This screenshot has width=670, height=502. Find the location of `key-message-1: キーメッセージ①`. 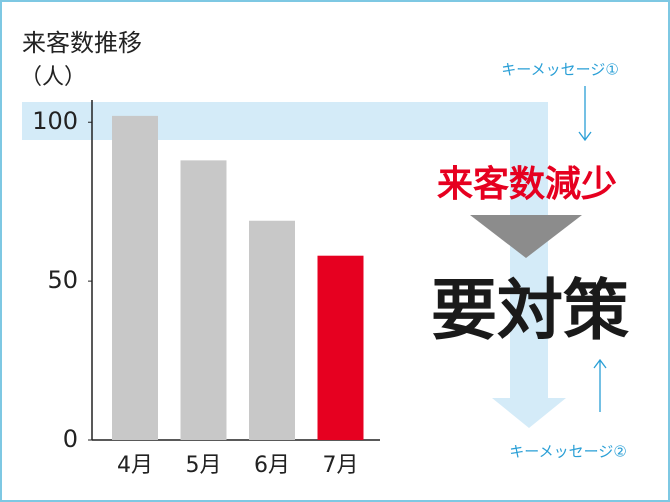

key-message-1: キーメッセージ① is located at coordinates (560, 70).